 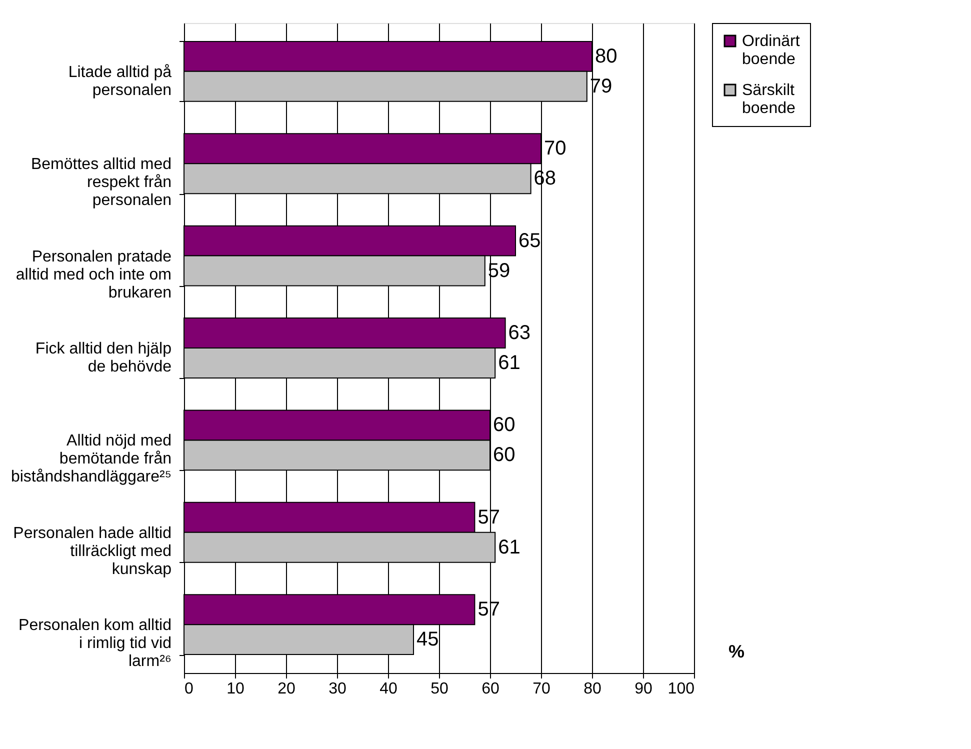 What do you see at coordinates (606, 56) in the screenshot?
I see `data-label: 80` at bounding box center [606, 56].